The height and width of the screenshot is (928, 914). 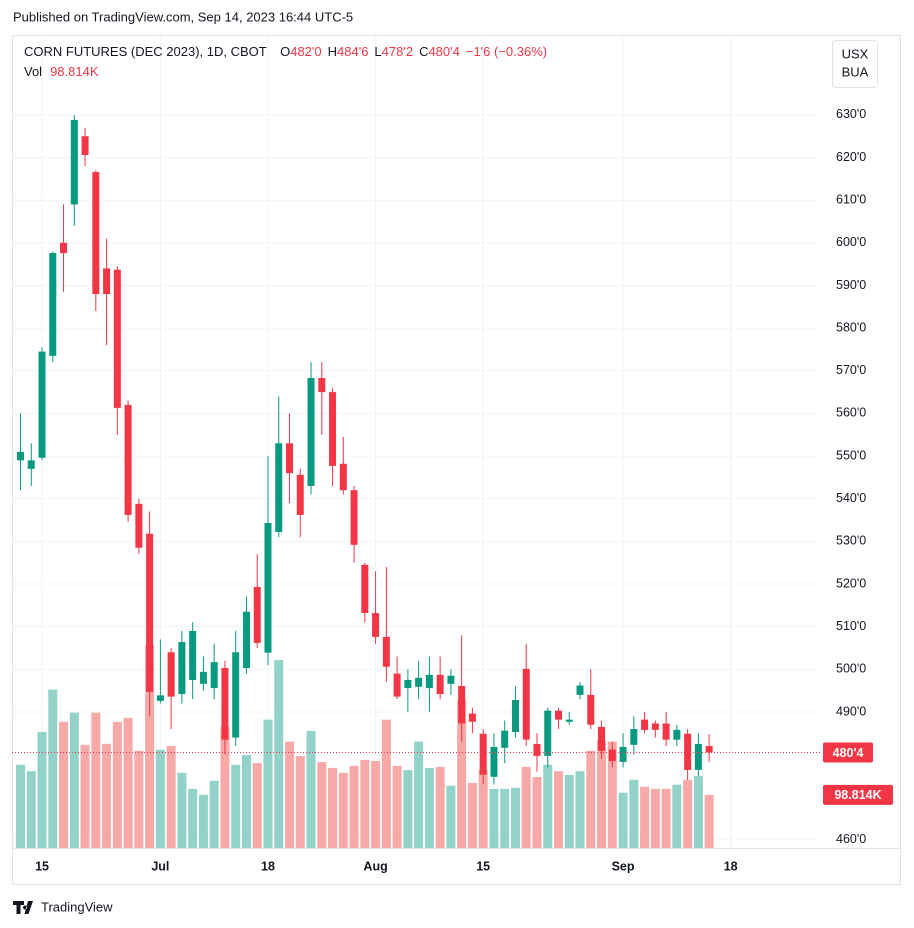 What do you see at coordinates (332, 51) in the screenshot?
I see `ohlc-prefix: H` at bounding box center [332, 51].